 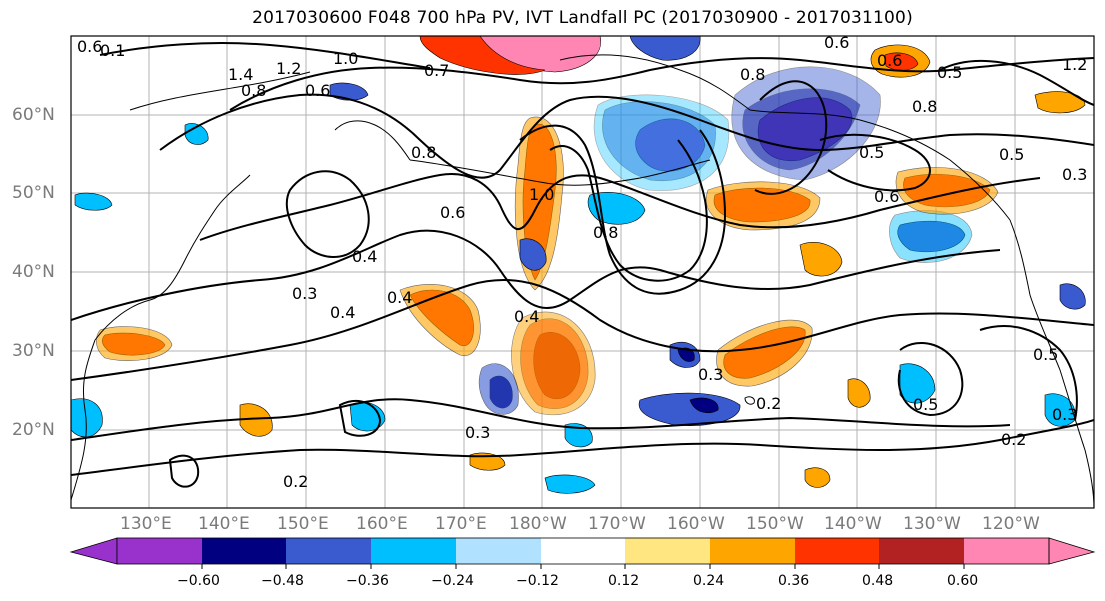 I want to click on lon-label: 170°W, so click(x=617, y=524).